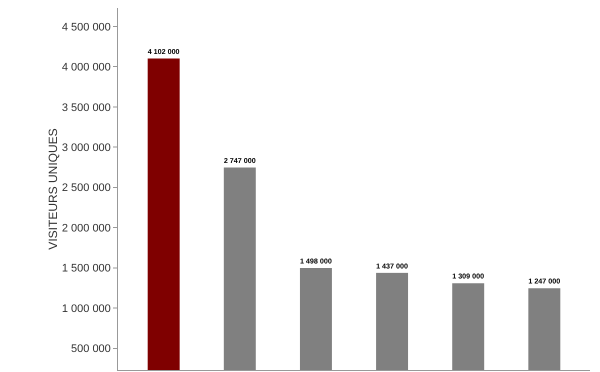 Image resolution: width=600 pixels, height=372 pixels. I want to click on y-tick-label: 500 000, so click(91, 349).